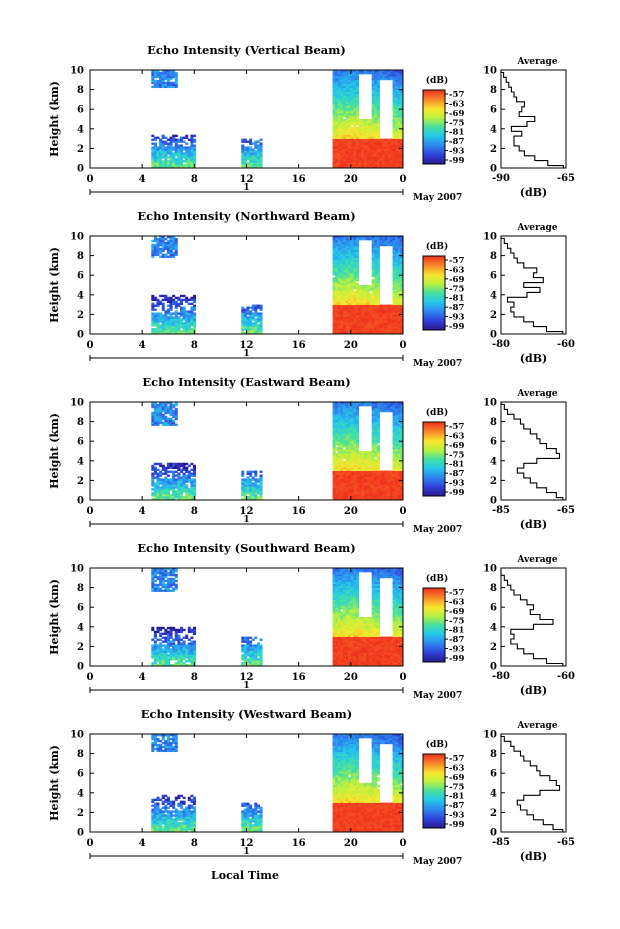 This screenshot has width=620, height=929. I want to click on colorbar-tick-label: -57, so click(456, 261).